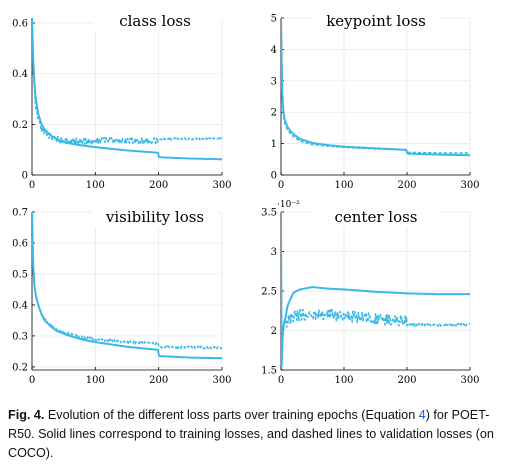 The image size is (506, 465). I want to click on panel-title: keypoint loss, so click(376, 21).